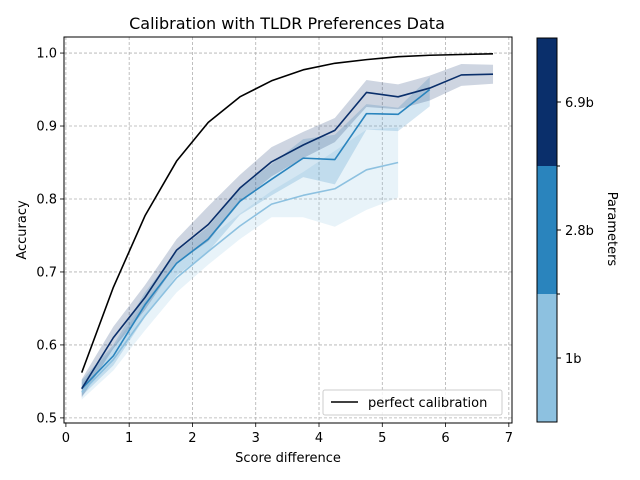  What do you see at coordinates (287, 23) in the screenshot?
I see `chart-title: Calibration with TLDR Preferences Data` at bounding box center [287, 23].